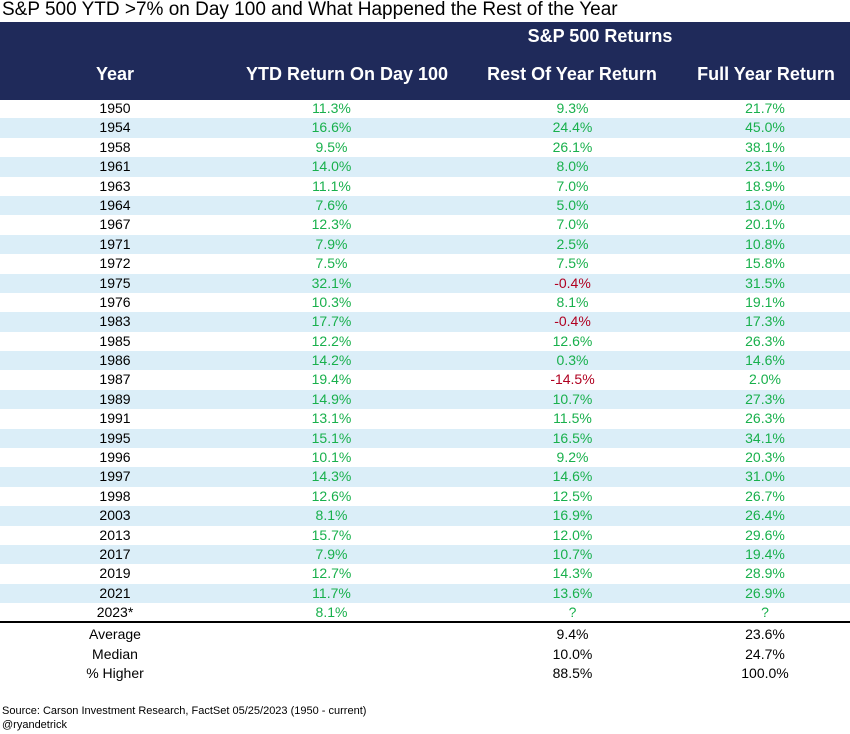  Describe the element at coordinates (115, 185) in the screenshot. I see `year-cell: 1963` at that location.